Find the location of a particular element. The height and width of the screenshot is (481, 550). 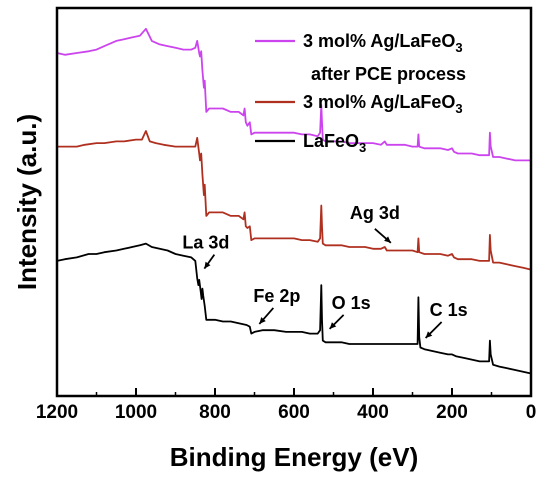

legend-label-1: 3 mol% Ag/LaFeO3 is located at coordinates (383, 104).